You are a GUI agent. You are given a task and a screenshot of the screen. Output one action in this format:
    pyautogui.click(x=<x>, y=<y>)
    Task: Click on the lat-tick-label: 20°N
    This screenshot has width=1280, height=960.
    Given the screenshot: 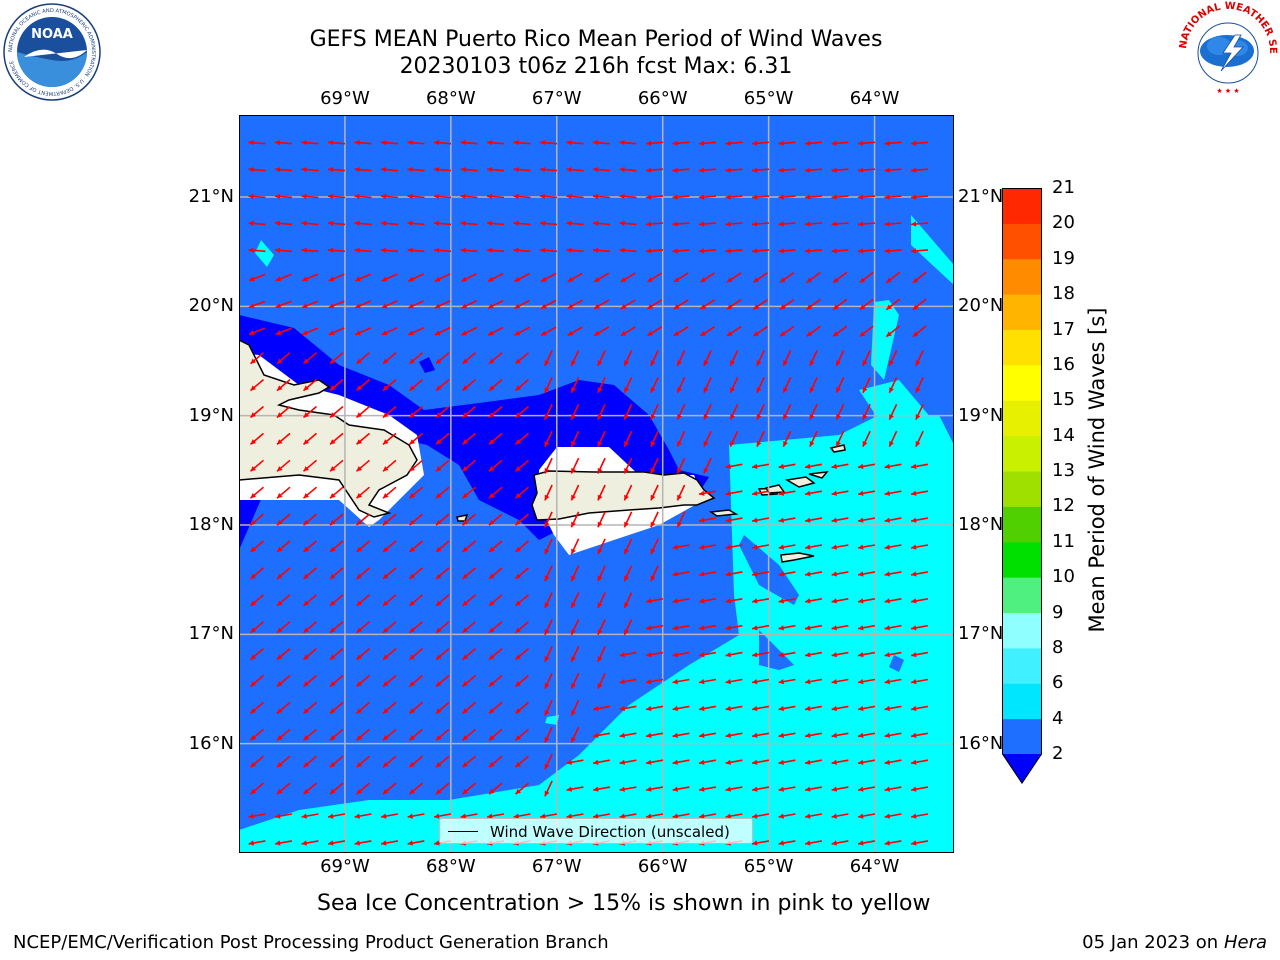 What is the action you would take?
    pyautogui.click(x=981, y=306)
    